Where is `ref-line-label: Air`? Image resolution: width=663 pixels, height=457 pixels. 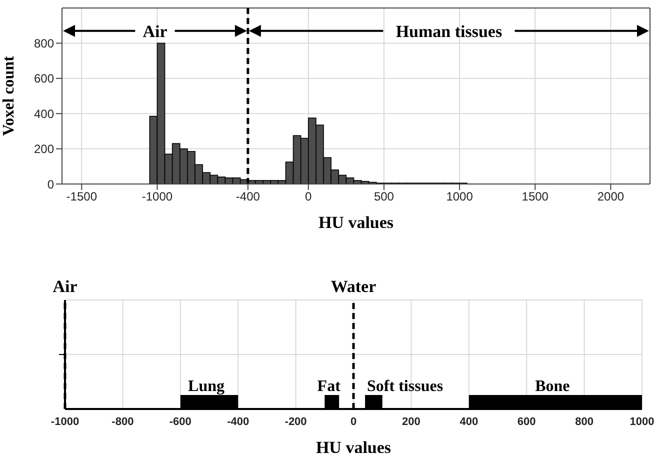
ref-line-label: Air is located at coordinates (65, 286).